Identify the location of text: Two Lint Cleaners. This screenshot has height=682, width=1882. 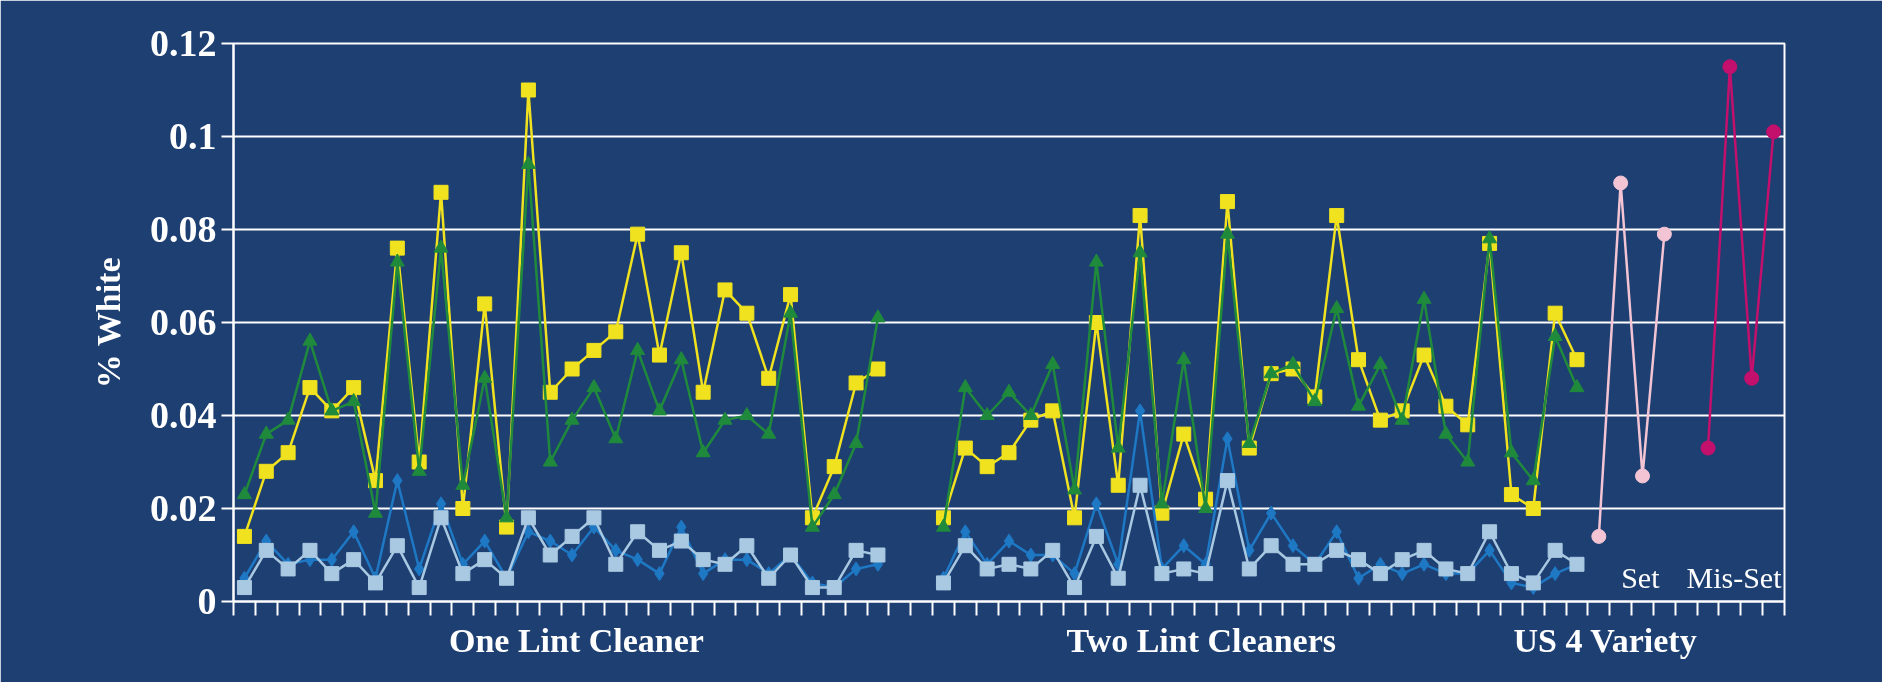
(1201, 640).